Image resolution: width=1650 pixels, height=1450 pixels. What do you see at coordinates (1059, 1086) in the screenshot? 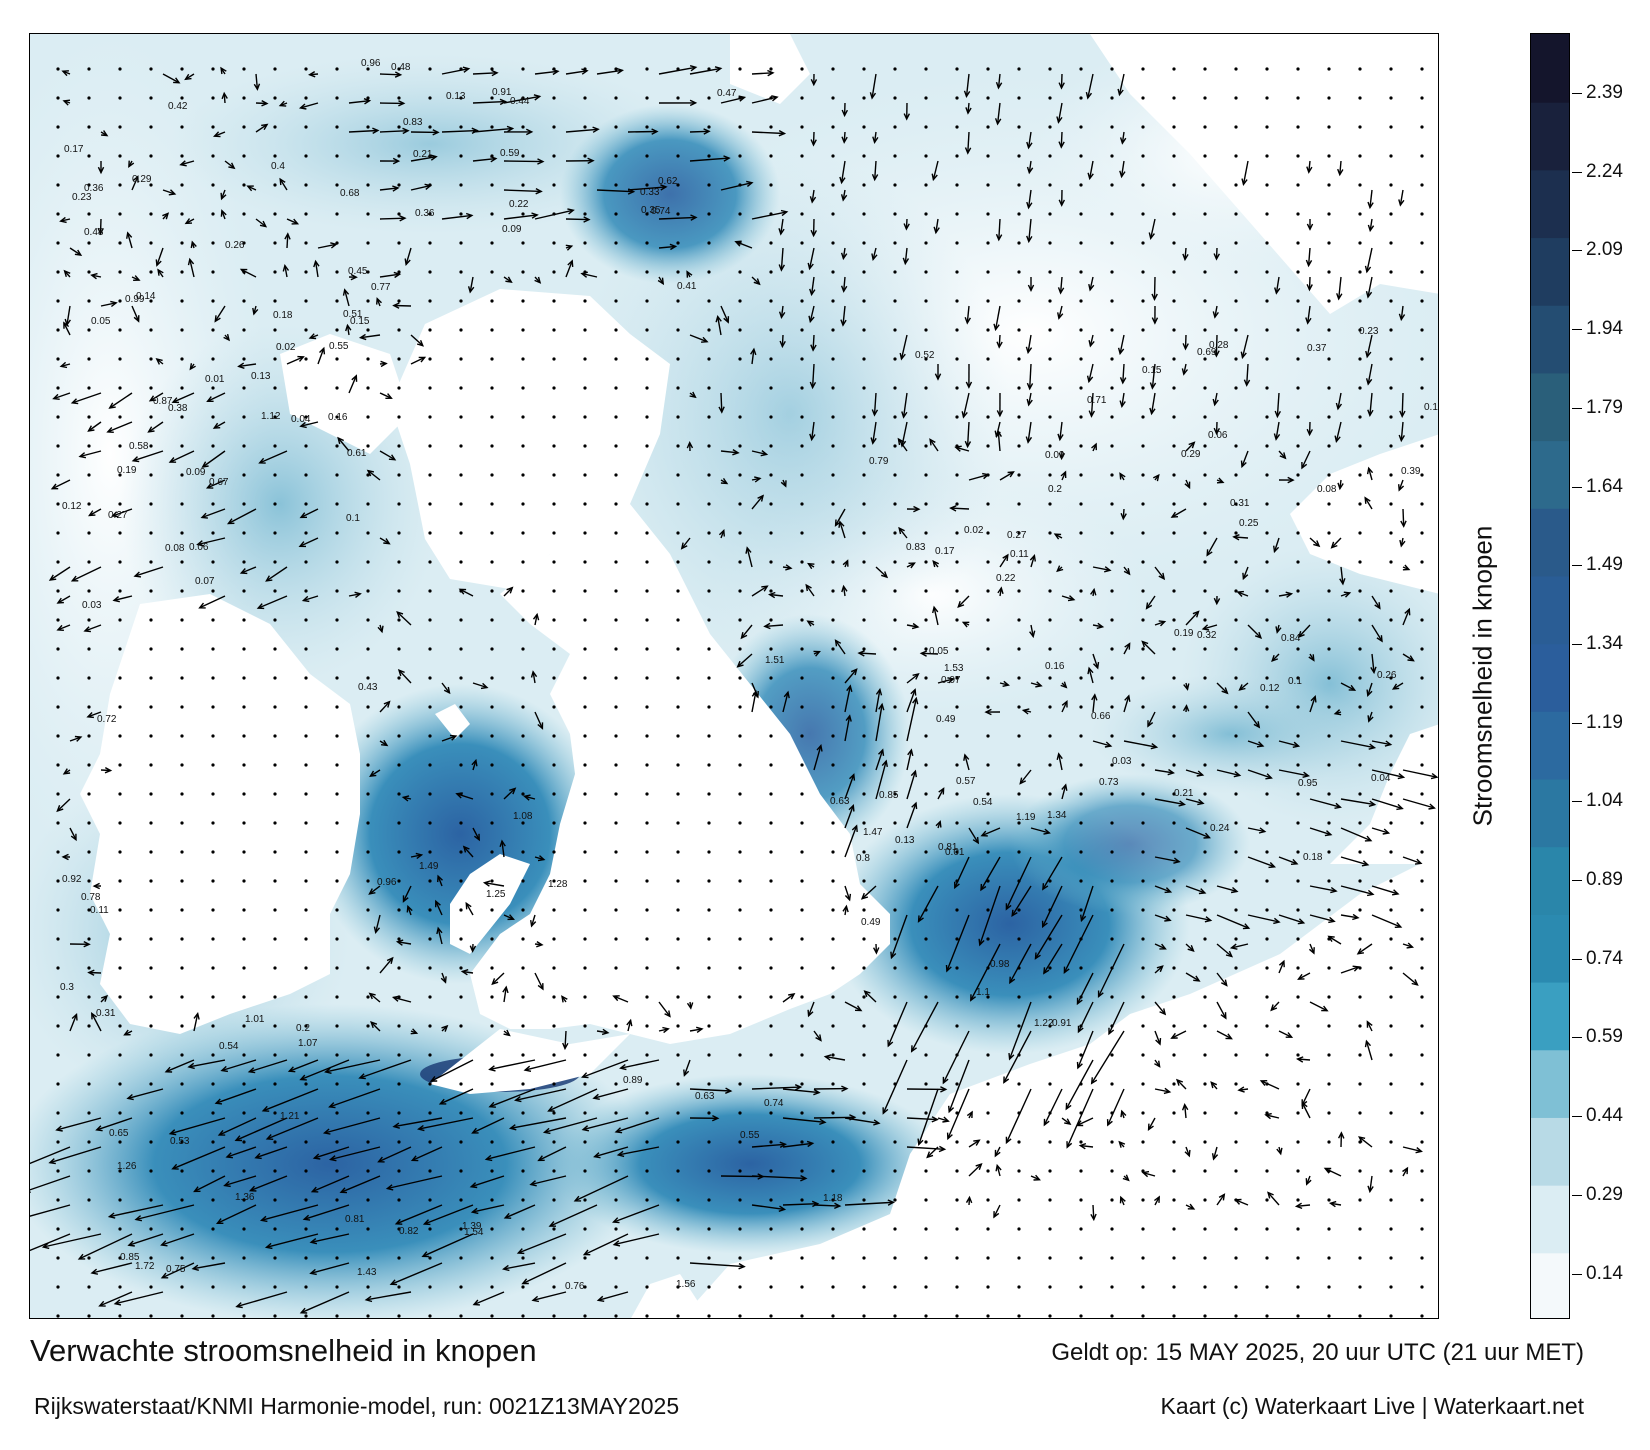
I see `land-continent` at bounding box center [1059, 1086].